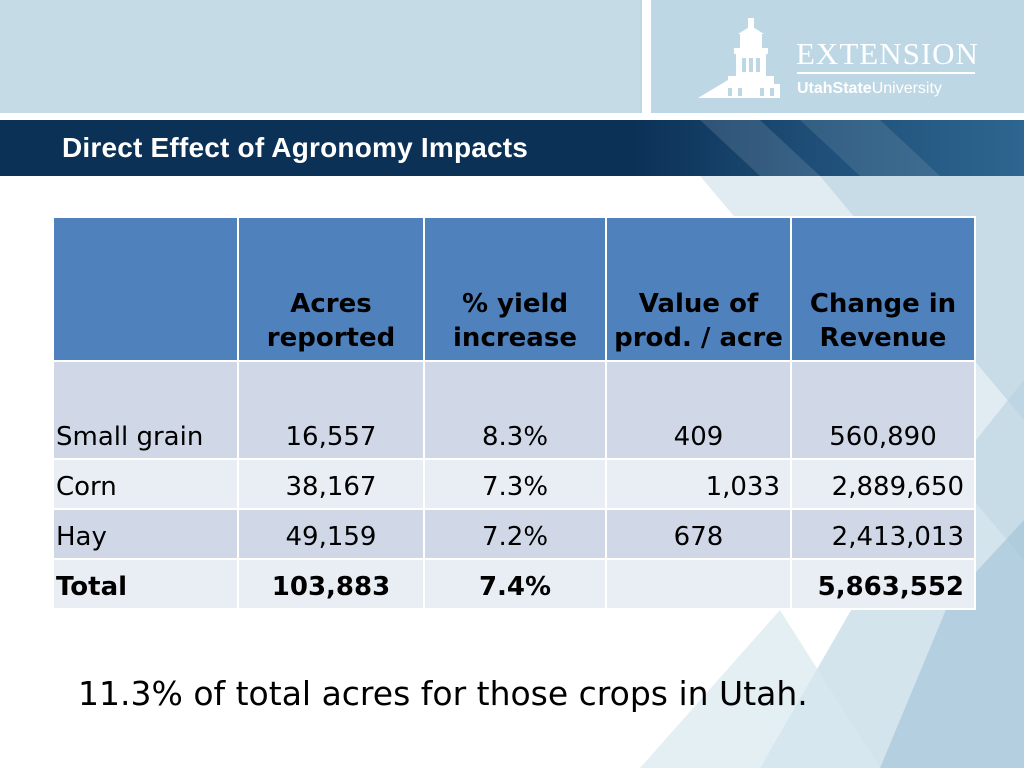 The width and height of the screenshot is (1024, 768). Describe the element at coordinates (886, 73) in the screenshot. I see `logo-rule` at that location.